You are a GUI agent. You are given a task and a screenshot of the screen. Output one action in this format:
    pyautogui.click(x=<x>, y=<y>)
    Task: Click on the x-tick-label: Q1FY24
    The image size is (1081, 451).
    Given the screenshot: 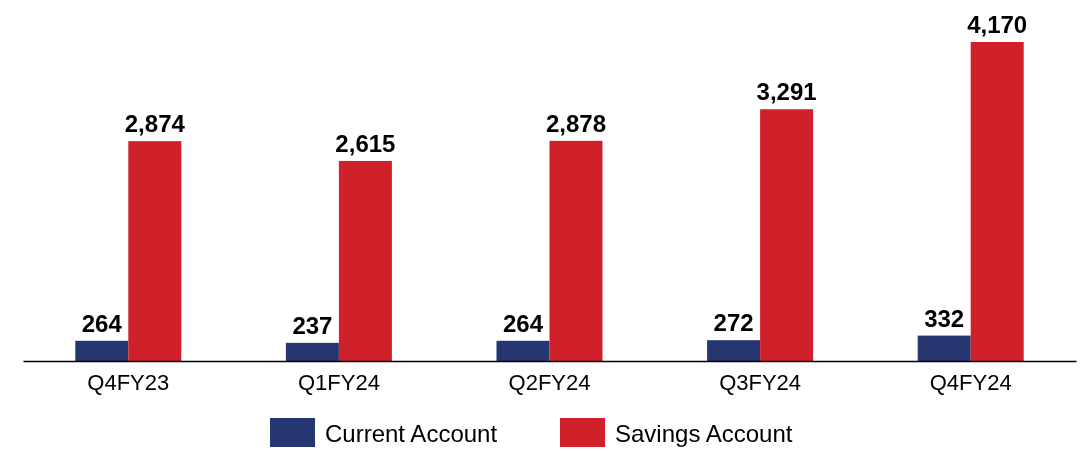 What is the action you would take?
    pyautogui.click(x=338, y=383)
    